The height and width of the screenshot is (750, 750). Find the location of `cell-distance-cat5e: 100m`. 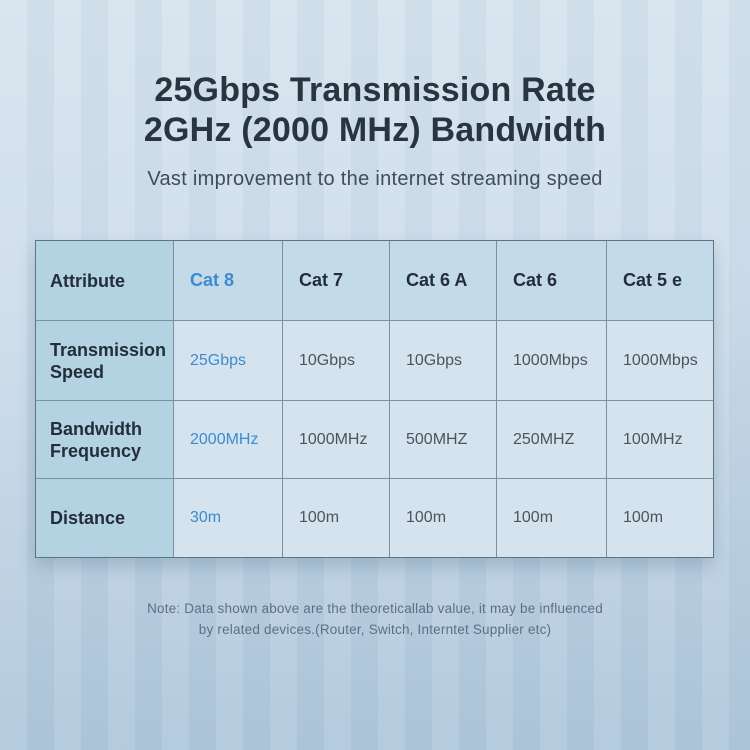

cell-distance-cat5e: 100m is located at coordinates (660, 518).